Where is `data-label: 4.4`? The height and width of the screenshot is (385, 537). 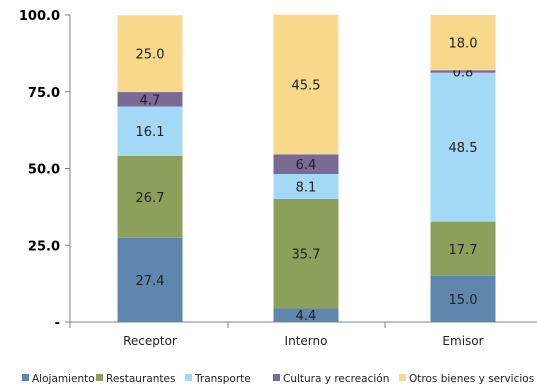 data-label: 4.4 is located at coordinates (306, 316).